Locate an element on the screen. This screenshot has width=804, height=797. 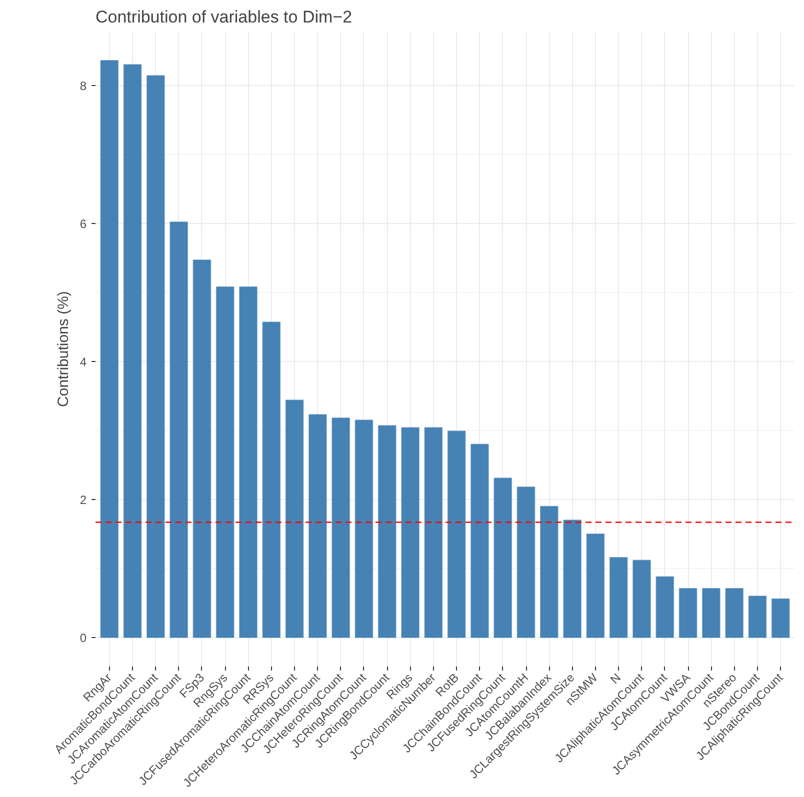
y-tick-label: 6 is located at coordinates (83, 223).